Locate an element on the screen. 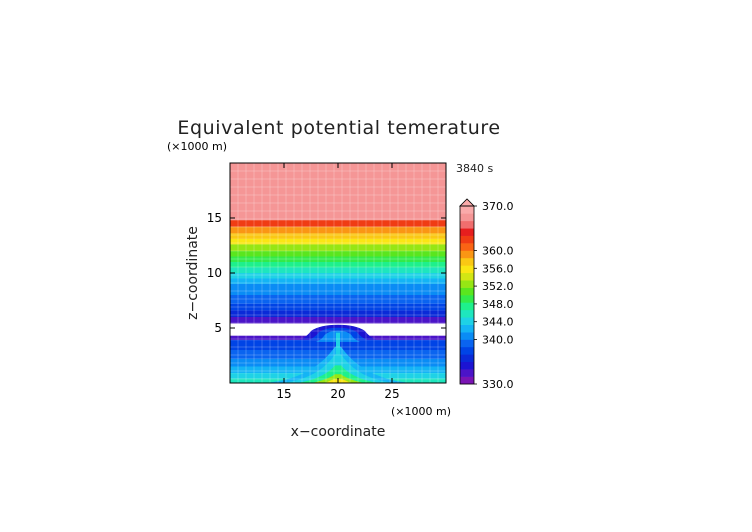 The height and width of the screenshot is (532, 752). y-tick-label: 5 is located at coordinates (218, 328).